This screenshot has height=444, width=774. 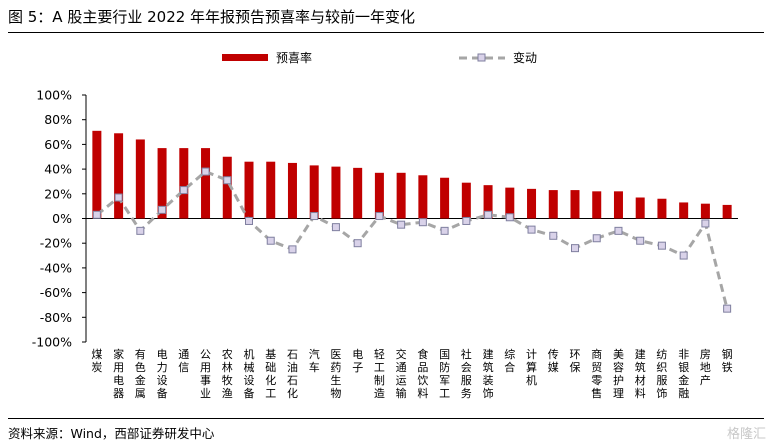 I want to click on x-tick-label: 家用电器, so click(x=118, y=373).